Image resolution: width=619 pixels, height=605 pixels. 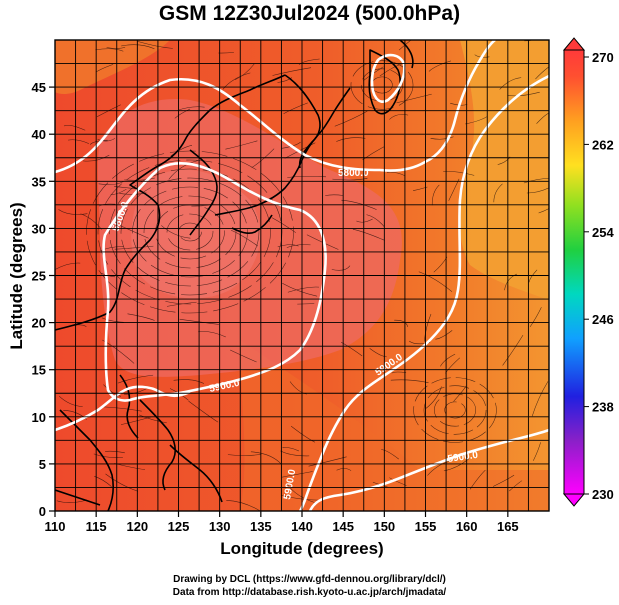 I want to click on x-tick-label: 160, so click(x=467, y=526).